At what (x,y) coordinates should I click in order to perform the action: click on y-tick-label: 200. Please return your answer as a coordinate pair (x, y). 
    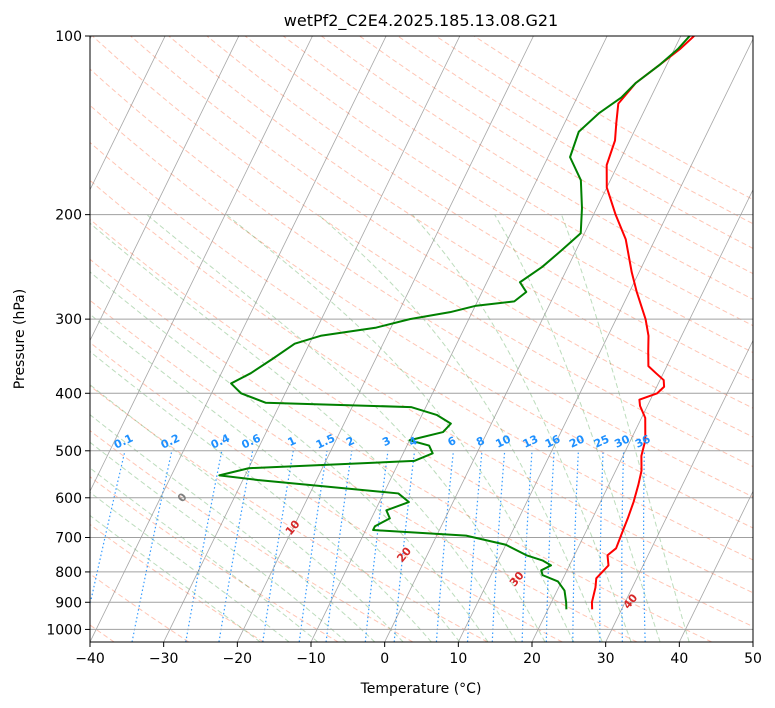
    Looking at the image, I should click on (68, 216).